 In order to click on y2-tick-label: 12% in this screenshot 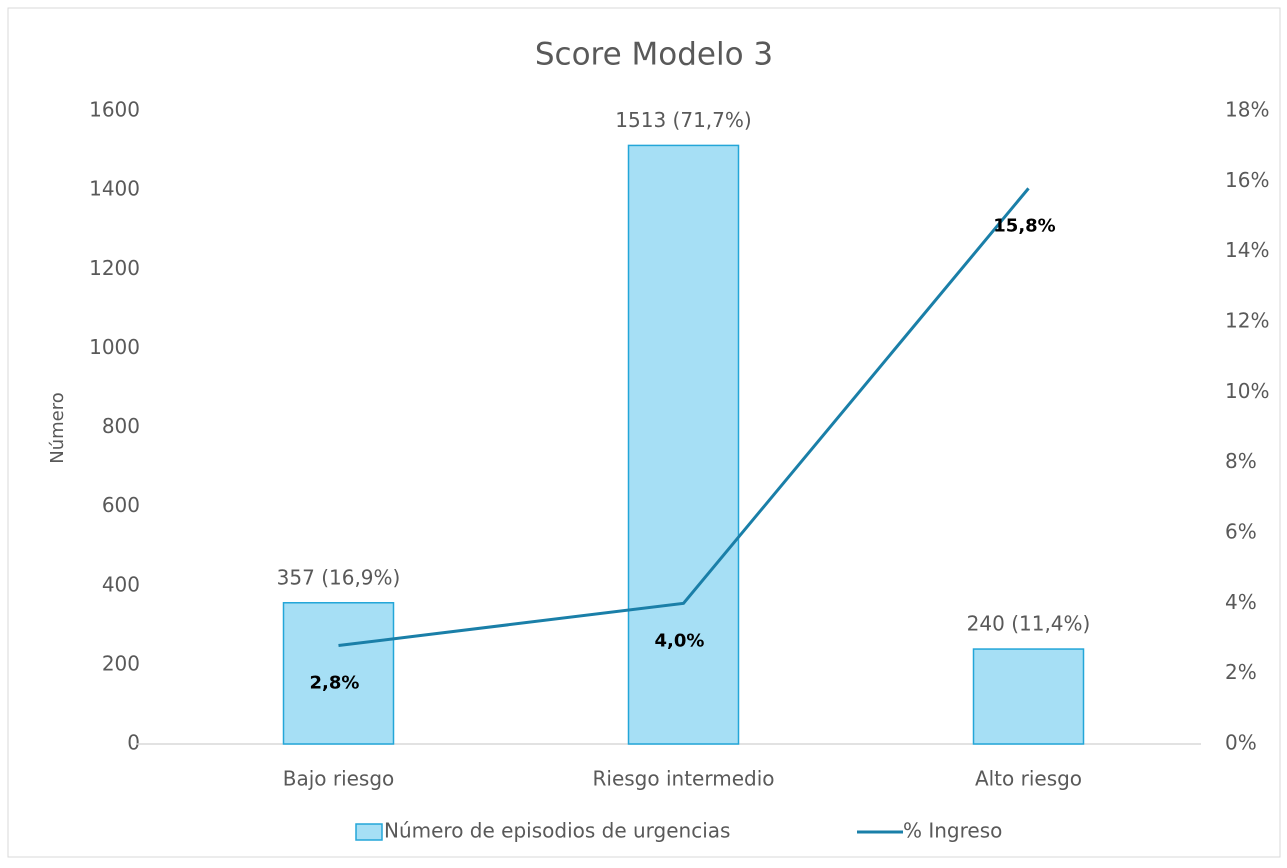, I will do `click(1247, 321)`.